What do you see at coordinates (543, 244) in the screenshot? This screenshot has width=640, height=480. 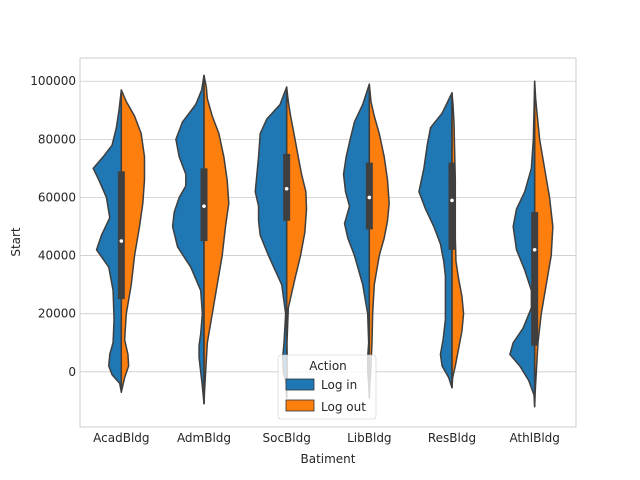 I see `violin-log-out-athlbldg` at bounding box center [543, 244].